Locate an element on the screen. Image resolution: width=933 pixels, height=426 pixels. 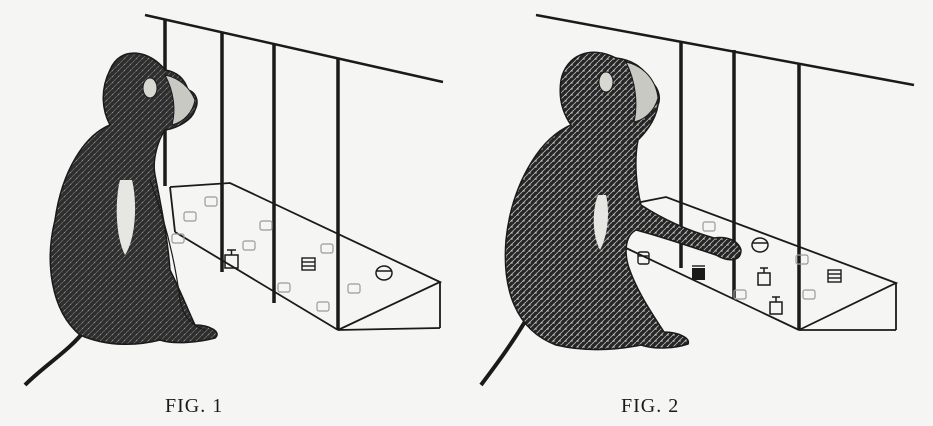
small-jar-icon is located at coordinates (643, 258).